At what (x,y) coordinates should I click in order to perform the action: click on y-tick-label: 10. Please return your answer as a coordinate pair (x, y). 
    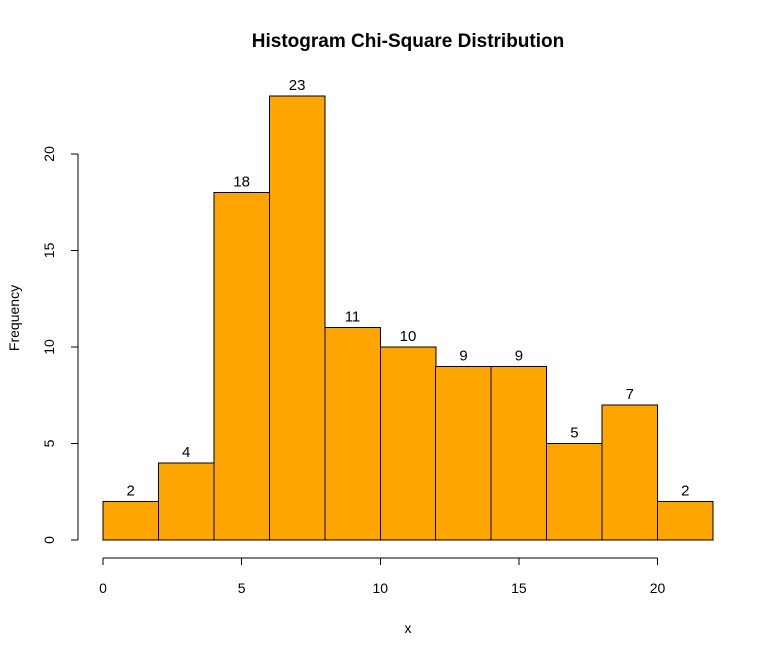
    Looking at the image, I should click on (49, 347).